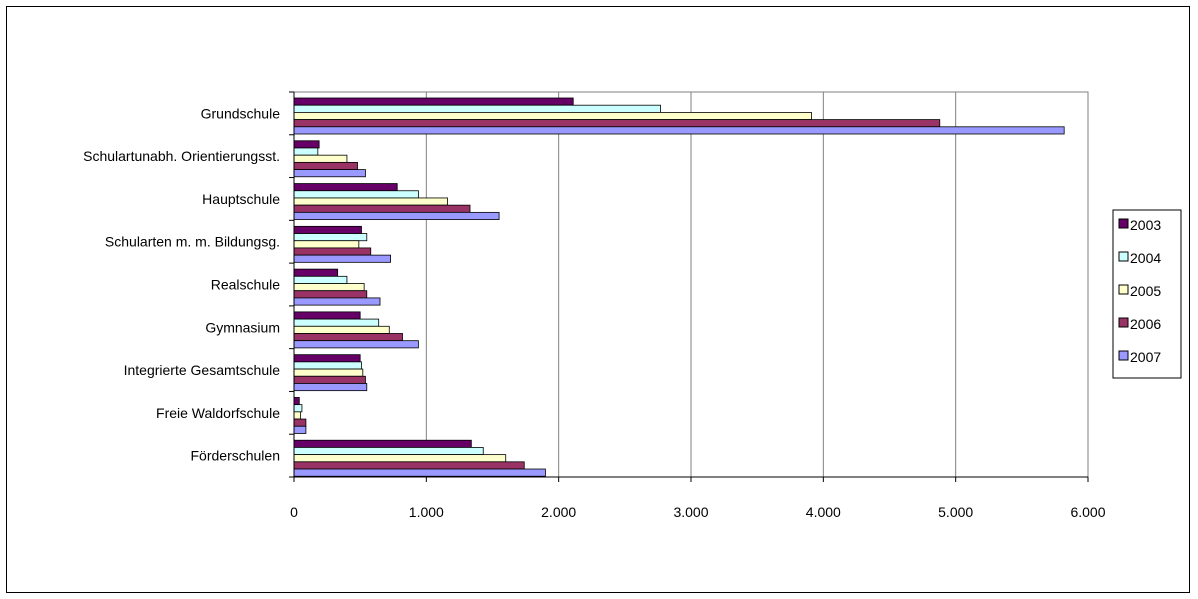  I want to click on category-label: Grundschule, so click(241, 113).